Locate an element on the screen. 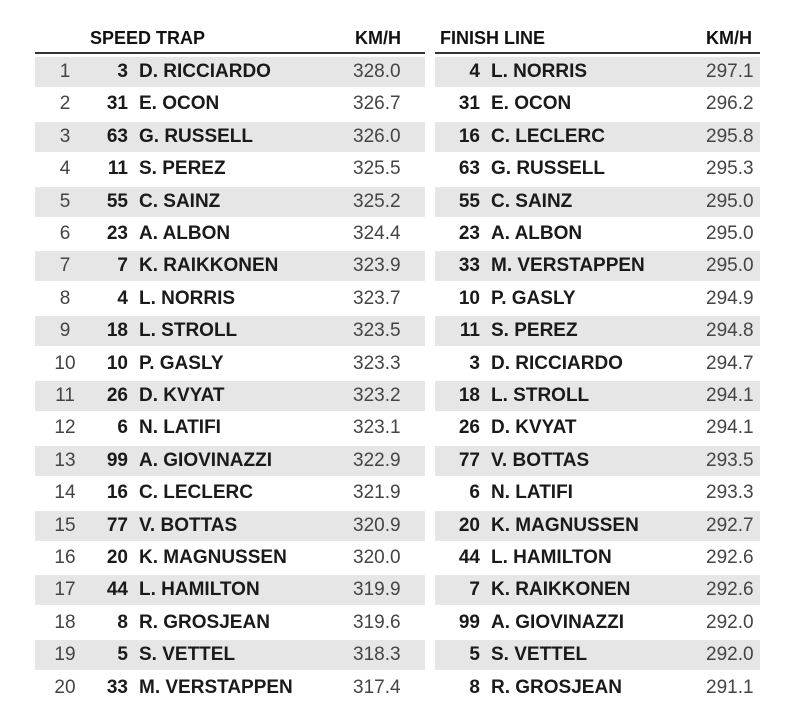  speed: 325.5 is located at coordinates (377, 169).